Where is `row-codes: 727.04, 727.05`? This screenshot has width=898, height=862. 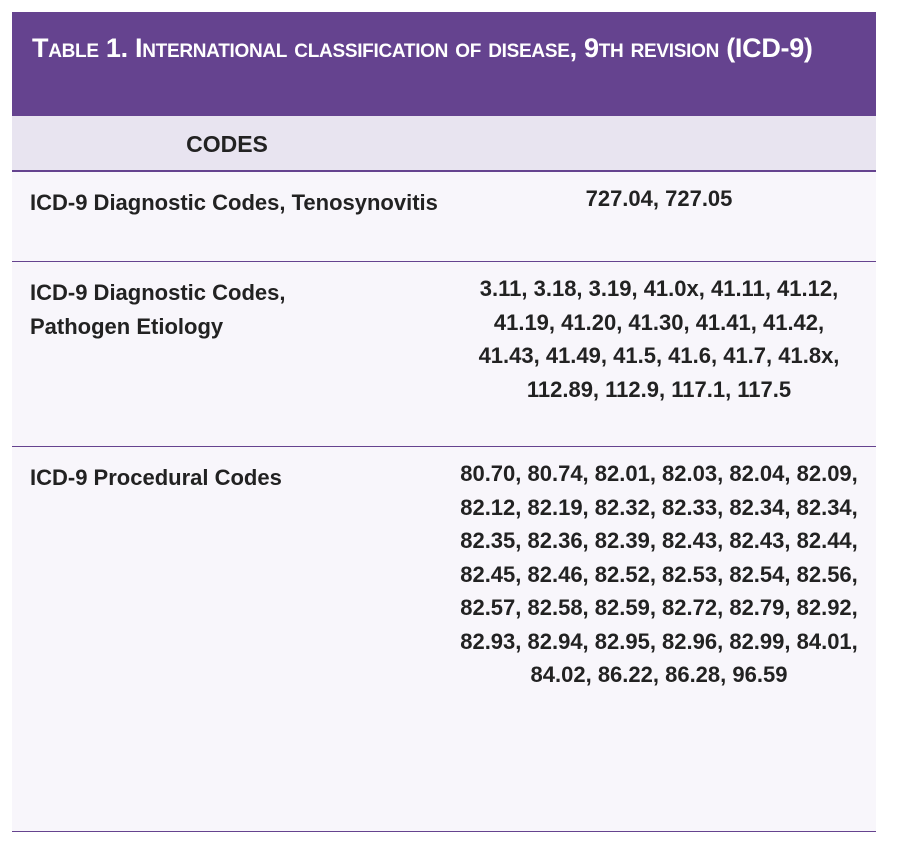 row-codes: 727.04, 727.05 is located at coordinates (659, 198).